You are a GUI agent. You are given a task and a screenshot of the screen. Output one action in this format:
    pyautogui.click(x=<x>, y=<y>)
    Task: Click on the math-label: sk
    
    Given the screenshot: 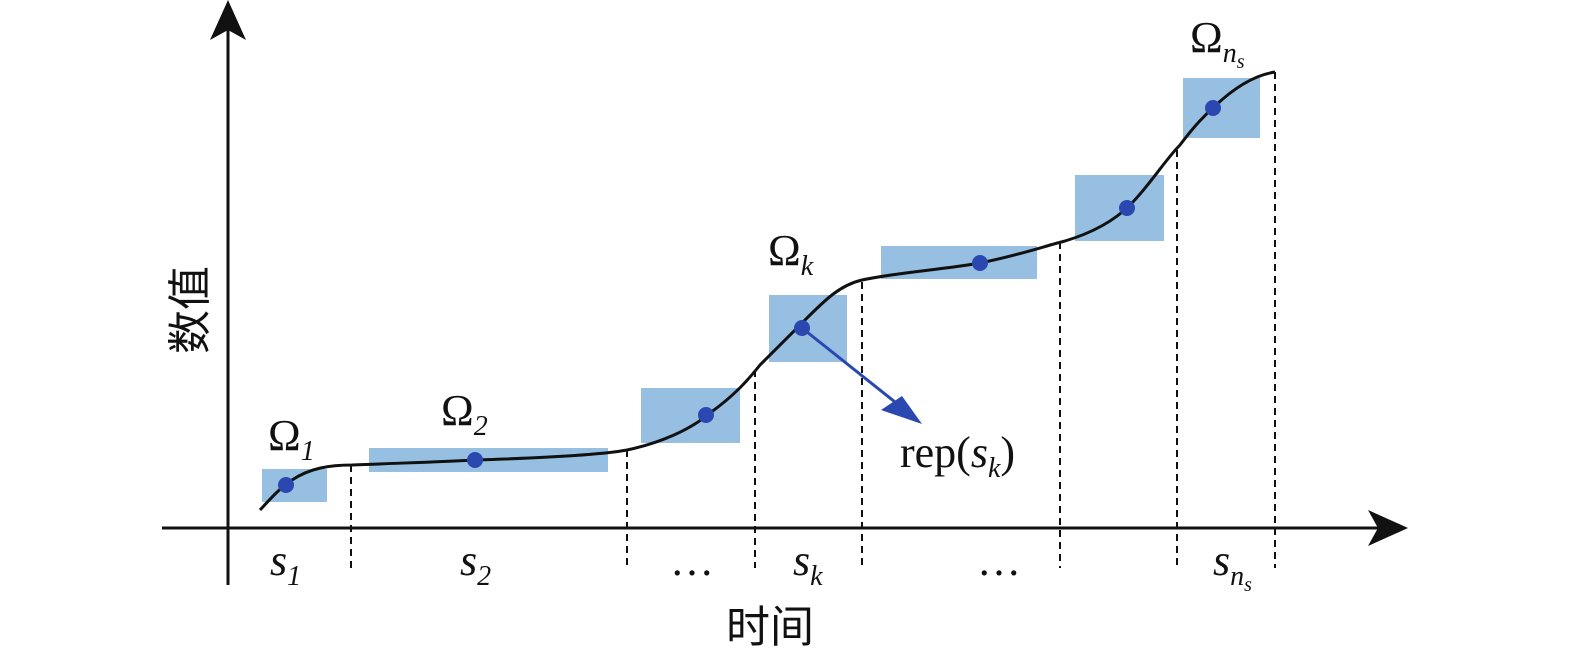 What is the action you would take?
    pyautogui.click(x=808, y=564)
    